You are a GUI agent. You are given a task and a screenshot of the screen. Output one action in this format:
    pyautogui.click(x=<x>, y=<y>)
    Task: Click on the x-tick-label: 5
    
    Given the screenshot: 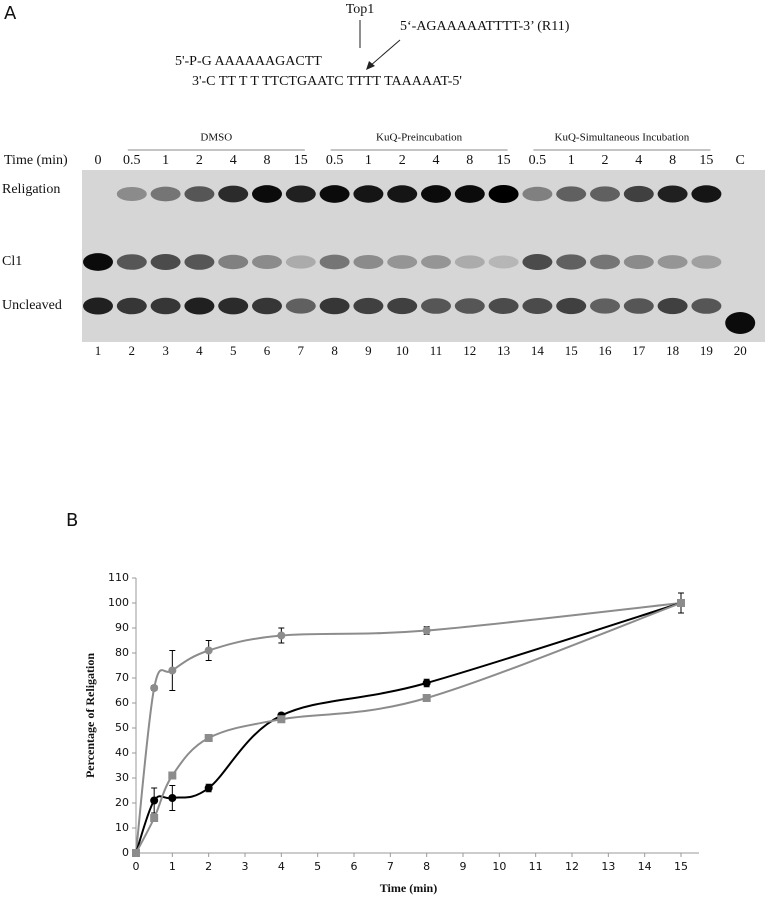 What is the action you would take?
    pyautogui.click(x=317, y=866)
    